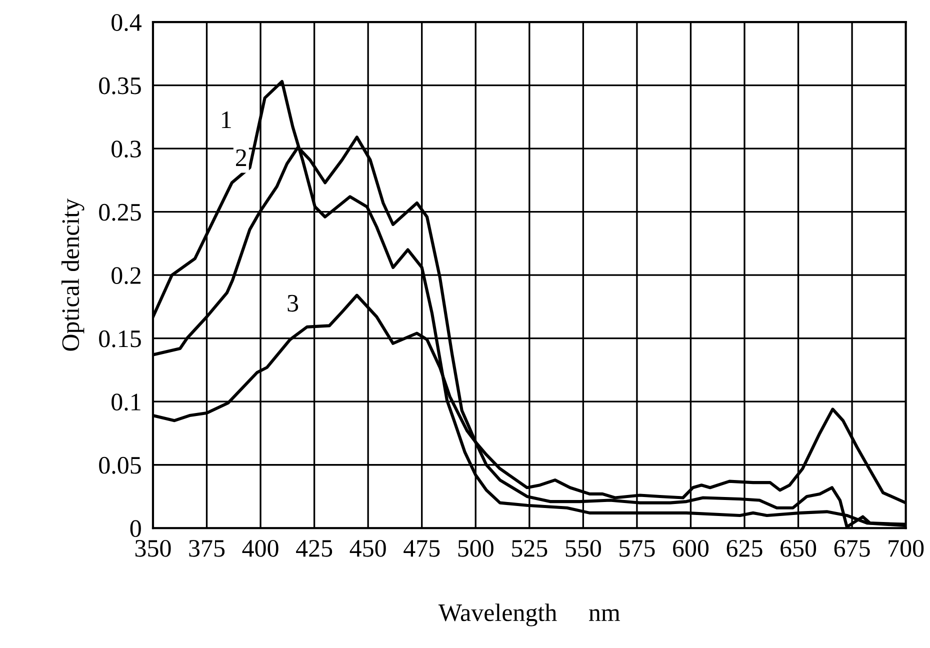 The width and height of the screenshot is (930, 648). I want to click on y-tick-label: 0.35, so click(120, 85).